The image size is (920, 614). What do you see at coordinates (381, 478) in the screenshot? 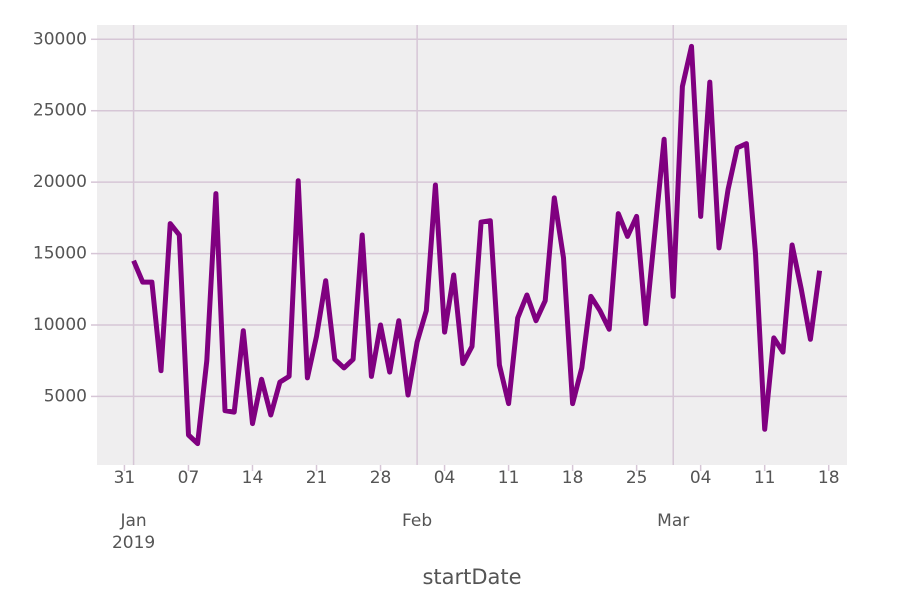
I see `x-tick-label: 28` at bounding box center [381, 478].